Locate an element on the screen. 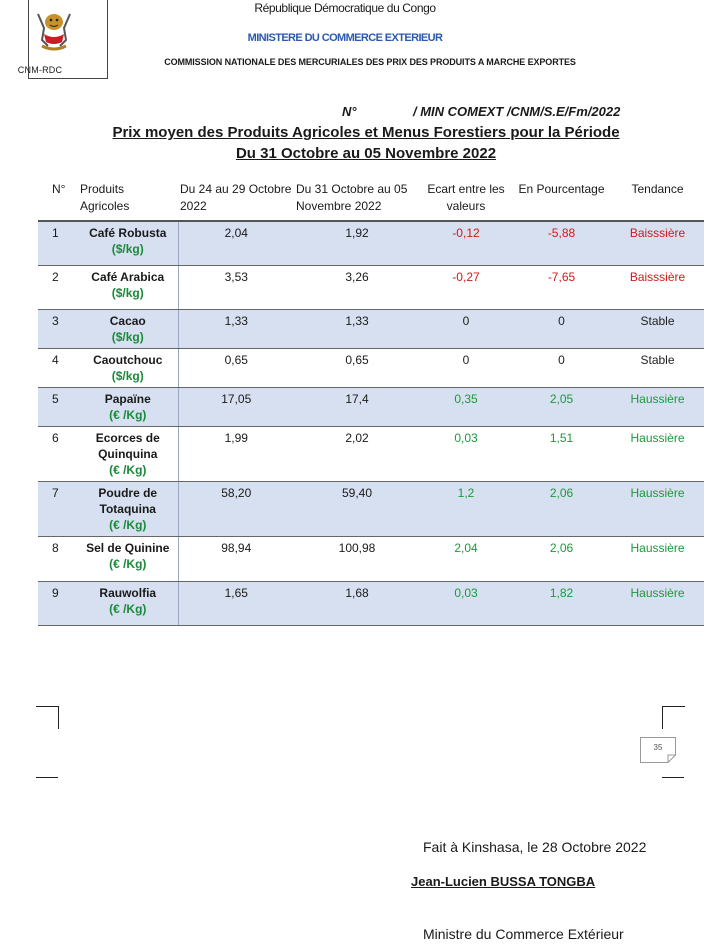  cell-num: 7 is located at coordinates (58, 508).